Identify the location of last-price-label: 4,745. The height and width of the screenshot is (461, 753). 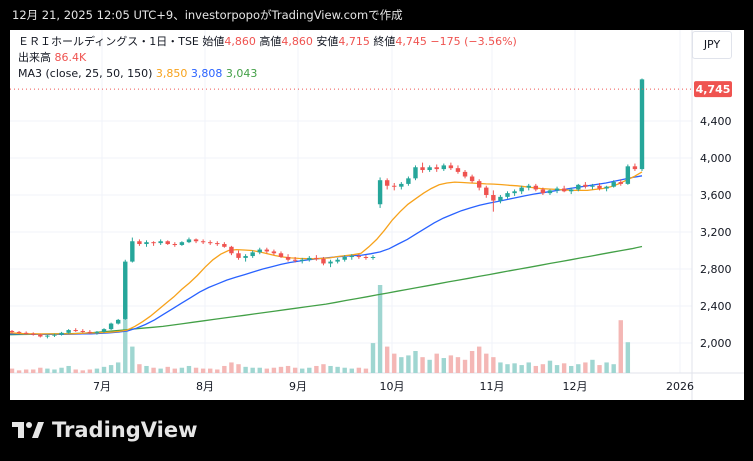
(713, 89).